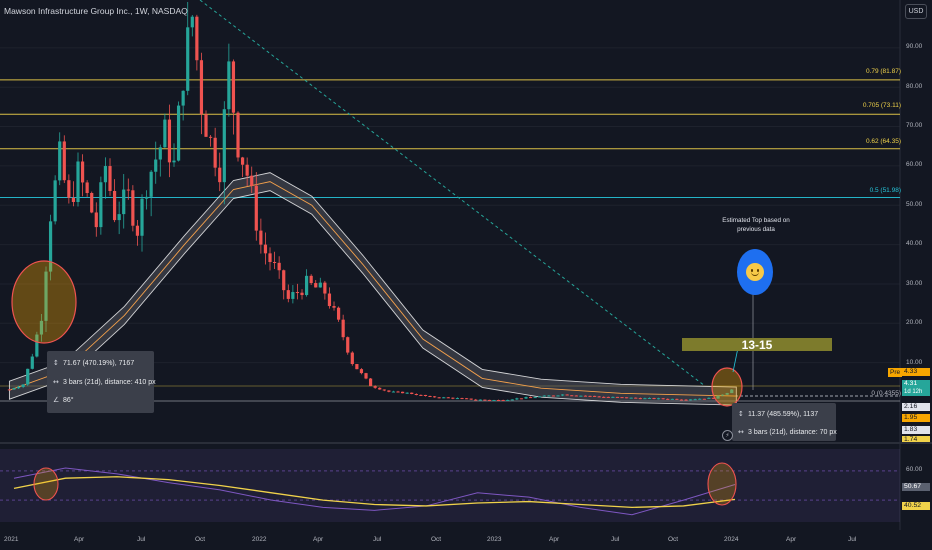  What do you see at coordinates (916, 418) in the screenshot?
I see `price-tag: 1.95` at bounding box center [916, 418].